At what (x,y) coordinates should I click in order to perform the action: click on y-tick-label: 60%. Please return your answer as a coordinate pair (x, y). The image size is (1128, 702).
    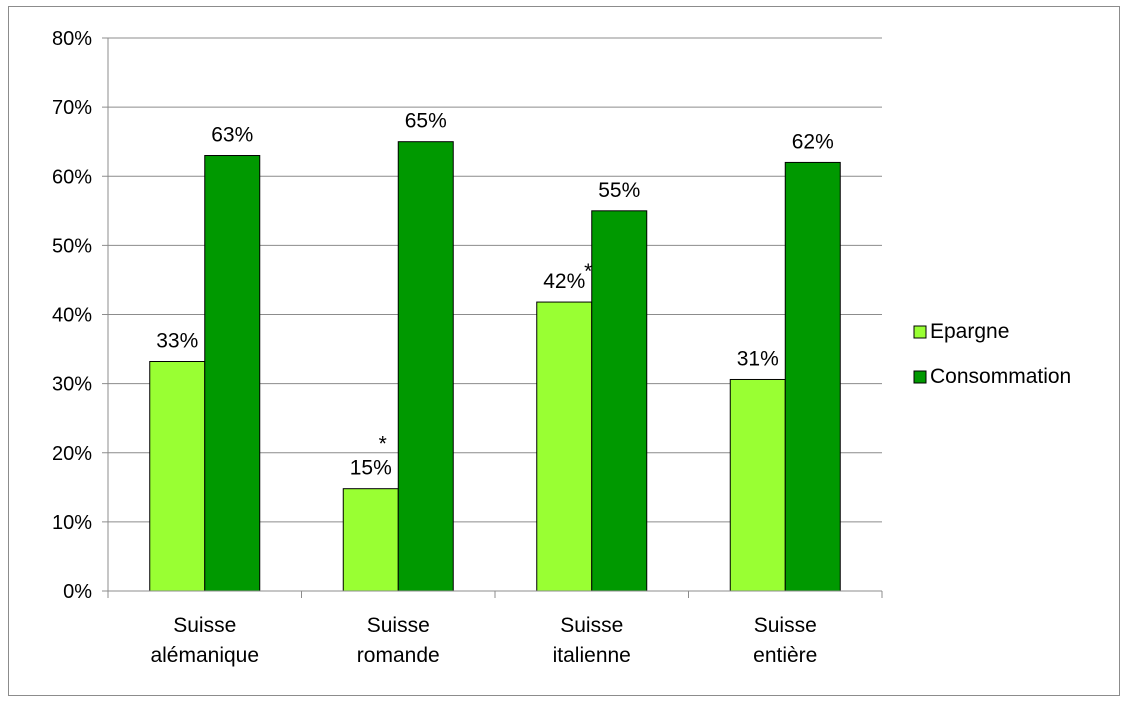
    Looking at the image, I should click on (72, 177).